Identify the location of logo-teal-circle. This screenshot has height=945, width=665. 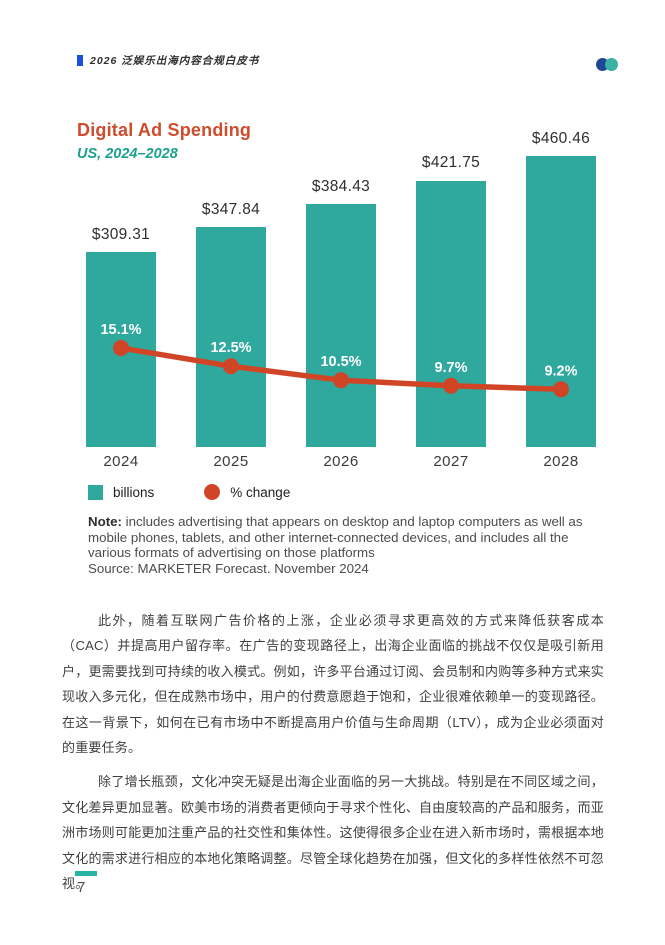
(611, 64).